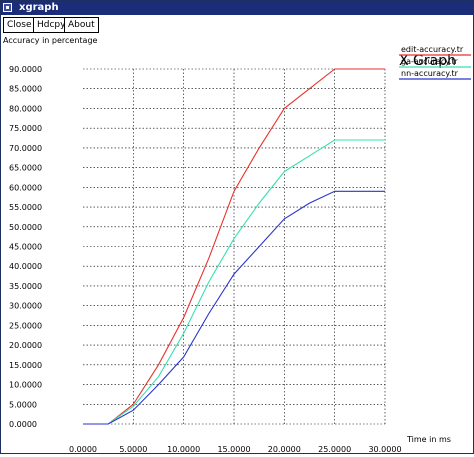 Image resolution: width=474 pixels, height=457 pixels. What do you see at coordinates (25, 286) in the screenshot?
I see `y-tick-label: 35.0000` at bounding box center [25, 286].